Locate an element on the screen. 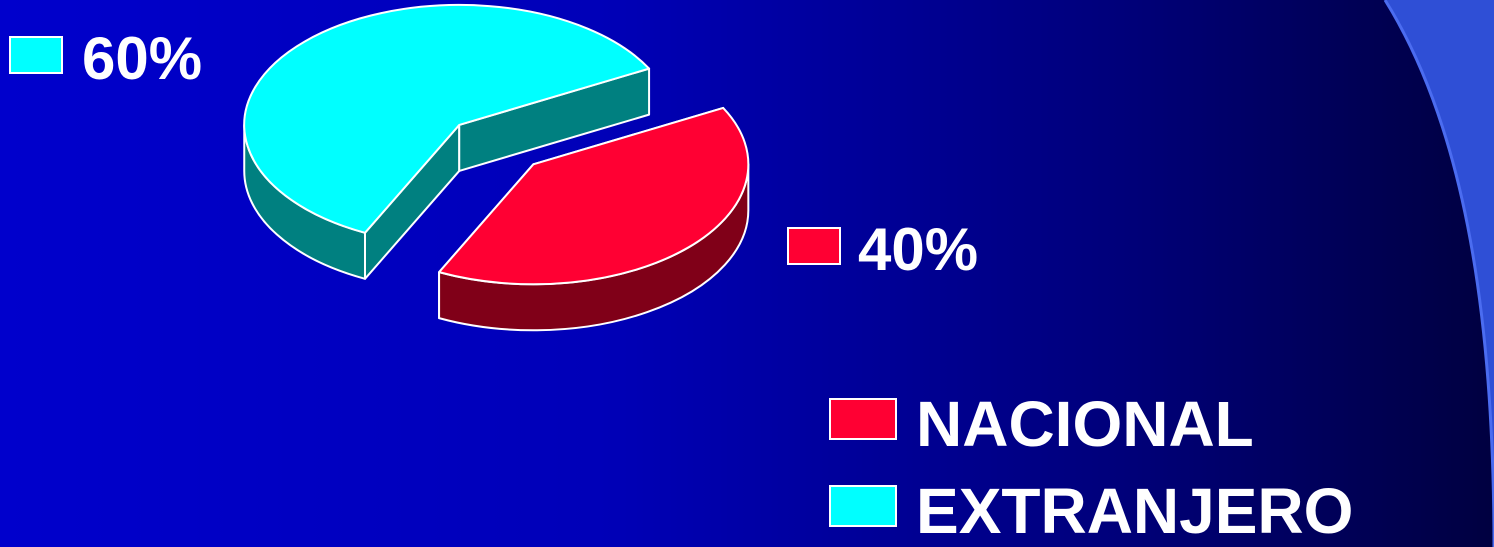 The image size is (1494, 547). legend-item-nacional: NACIONAL is located at coordinates (1041, 424).